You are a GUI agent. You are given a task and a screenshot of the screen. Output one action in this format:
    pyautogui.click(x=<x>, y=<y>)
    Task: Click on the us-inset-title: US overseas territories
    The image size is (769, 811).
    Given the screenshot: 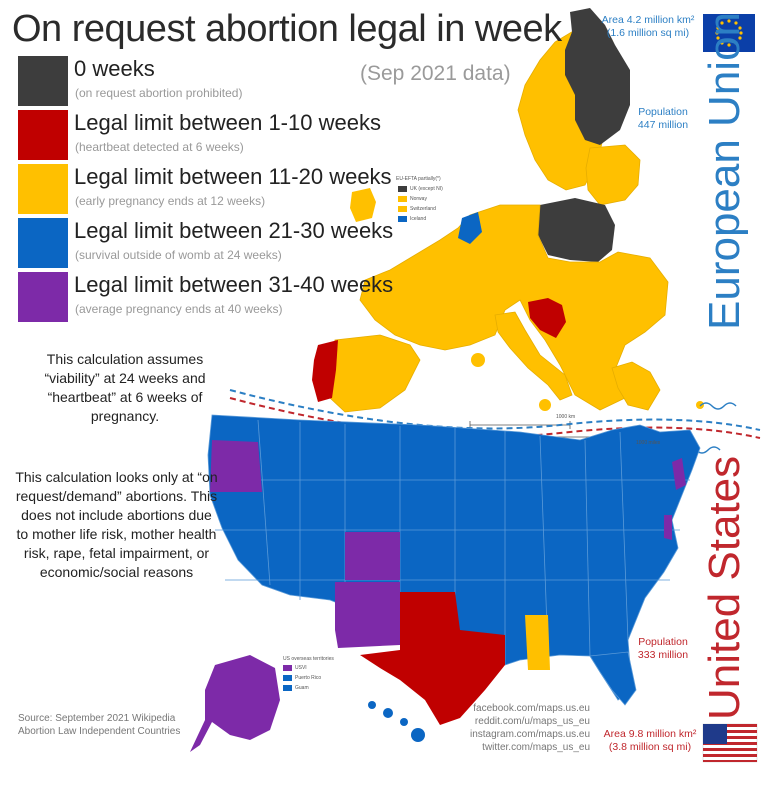 What is the action you would take?
    pyautogui.click(x=308, y=659)
    